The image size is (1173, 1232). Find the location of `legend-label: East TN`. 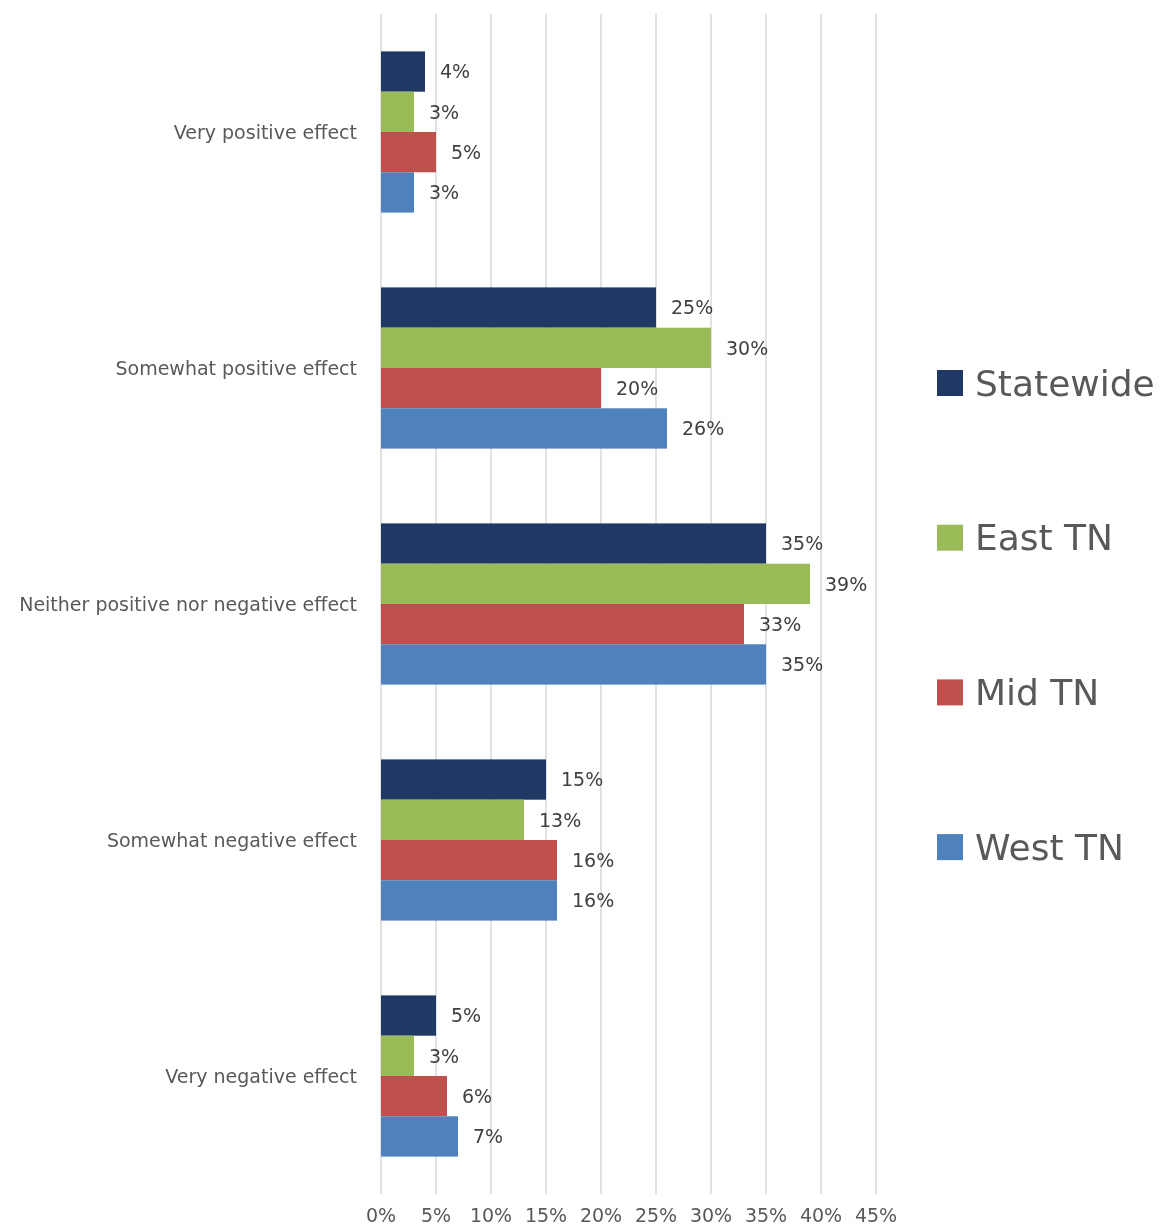

legend-label: East TN is located at coordinates (1044, 538).